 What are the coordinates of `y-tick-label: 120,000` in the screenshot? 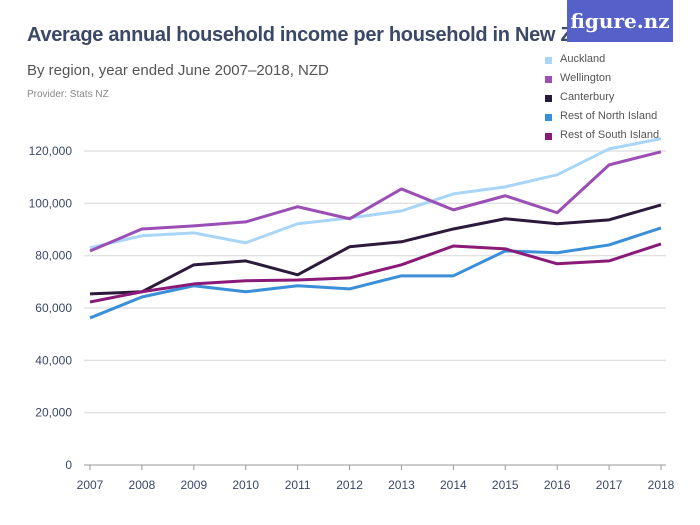 It's located at (51, 151).